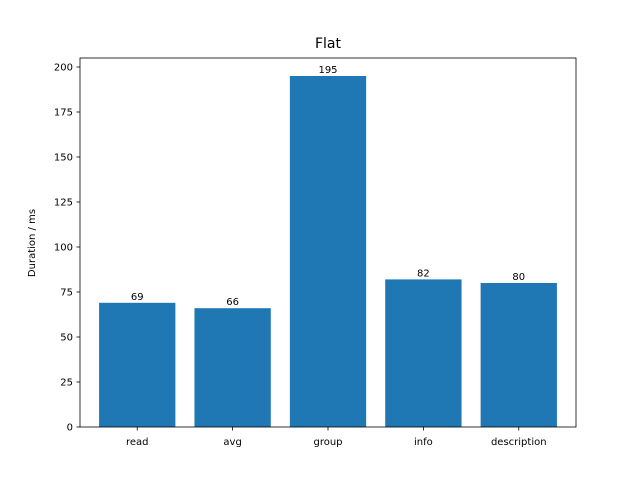  I want to click on bar-value-label: 80, so click(518, 277).